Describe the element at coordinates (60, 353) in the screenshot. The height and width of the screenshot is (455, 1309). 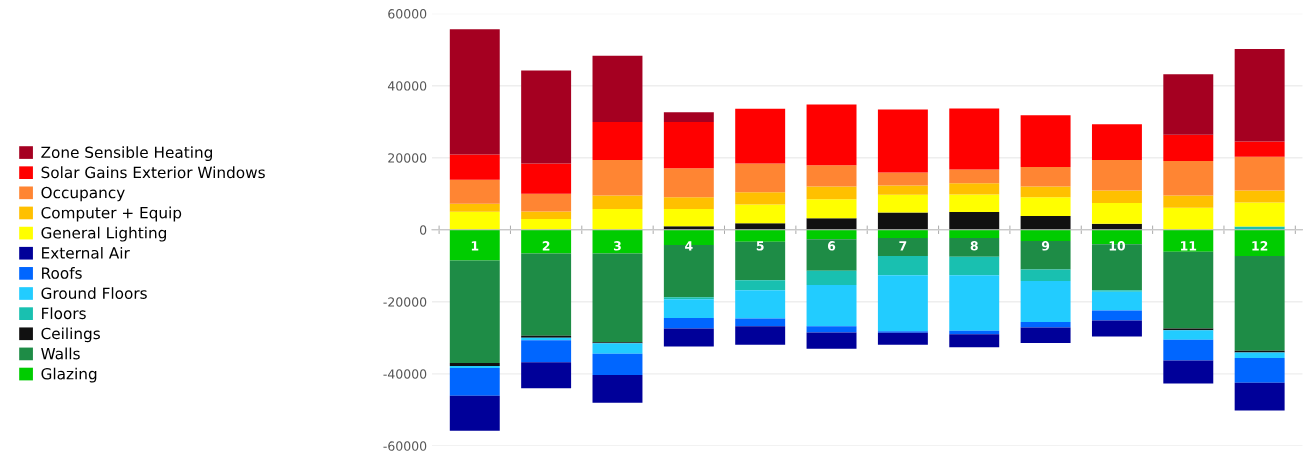
I see `legend-label: Walls` at that location.